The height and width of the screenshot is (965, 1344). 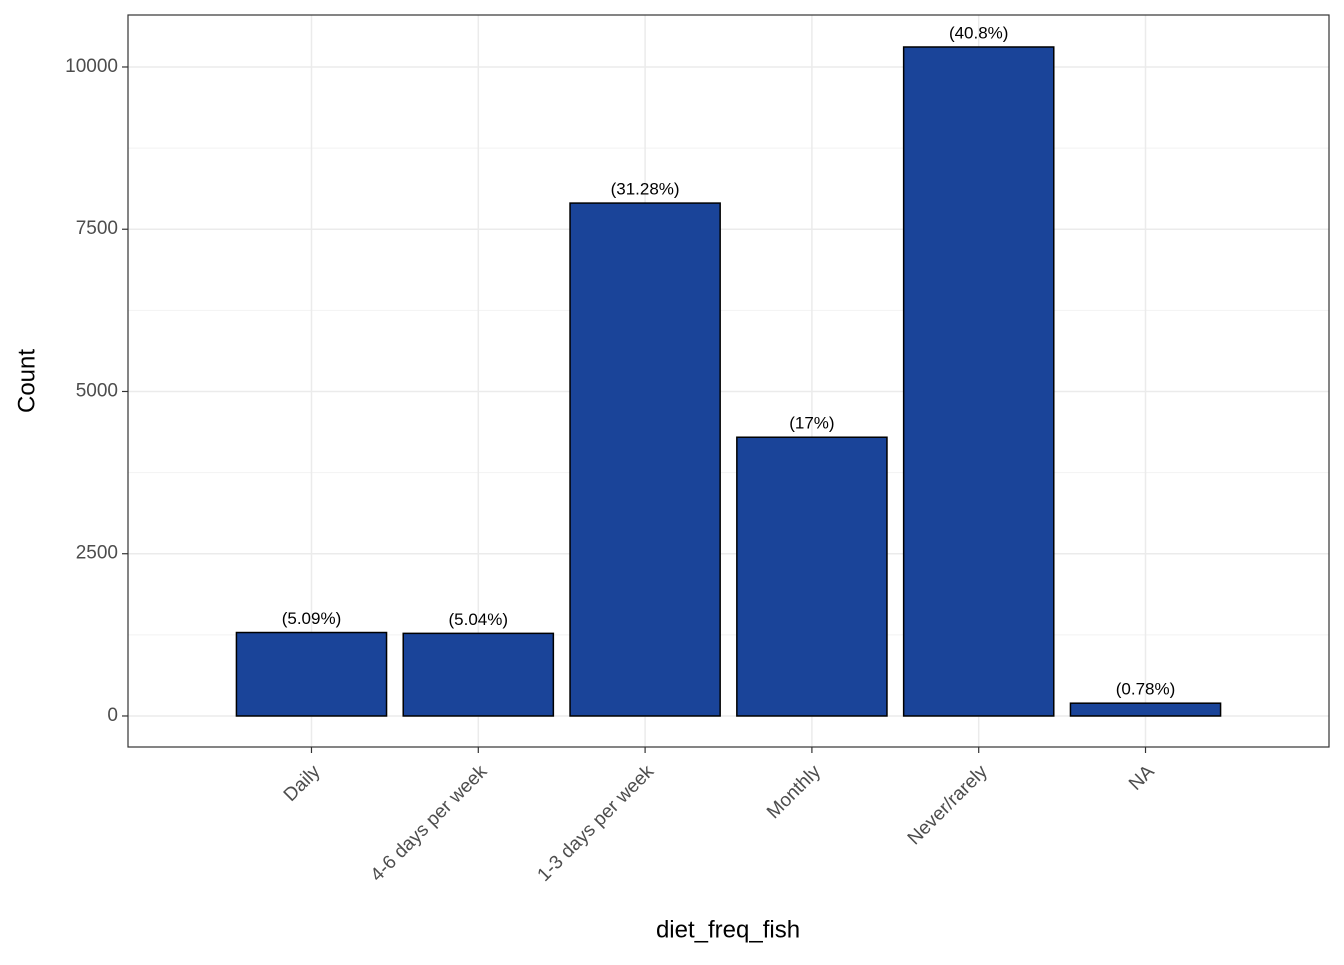 I want to click on bar-label: (17%), so click(x=811, y=423).